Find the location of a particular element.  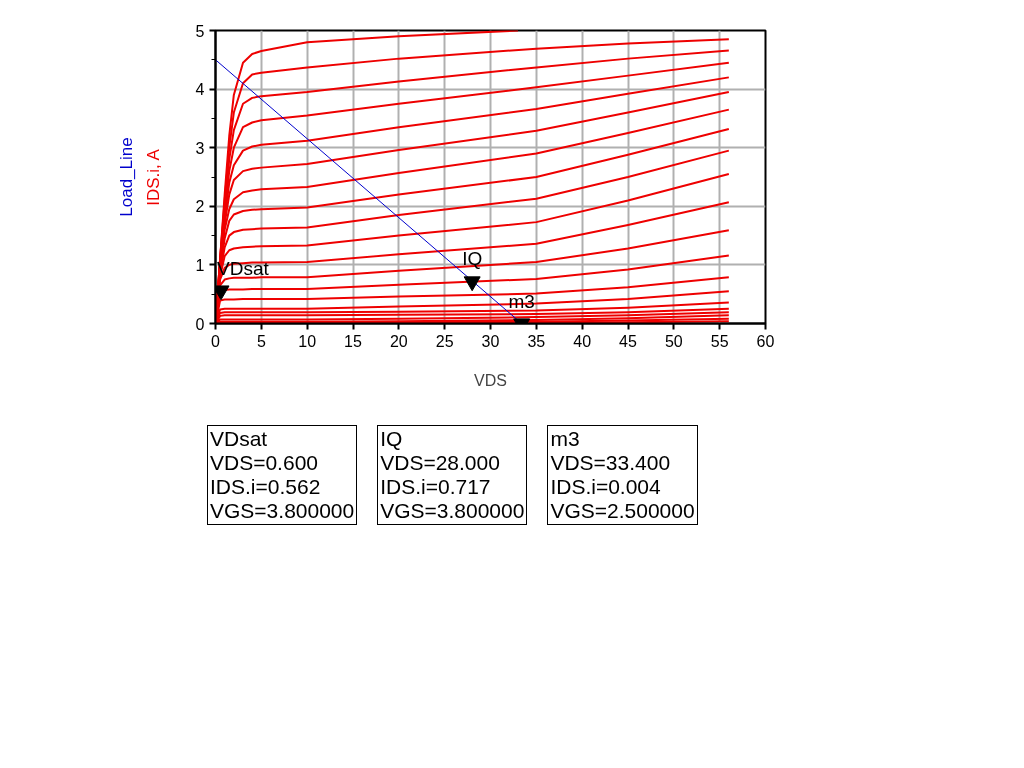

text: IQ VDS=28.000 IDS.i=0.717 VGS=3.800000 is located at coordinates (452, 475).